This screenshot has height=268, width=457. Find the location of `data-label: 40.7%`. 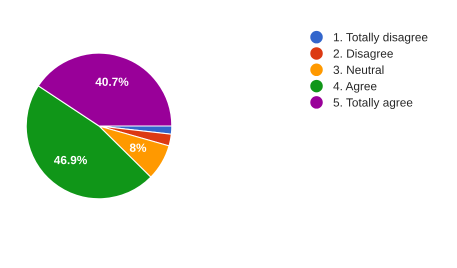

data-label: 40.7% is located at coordinates (111, 82).